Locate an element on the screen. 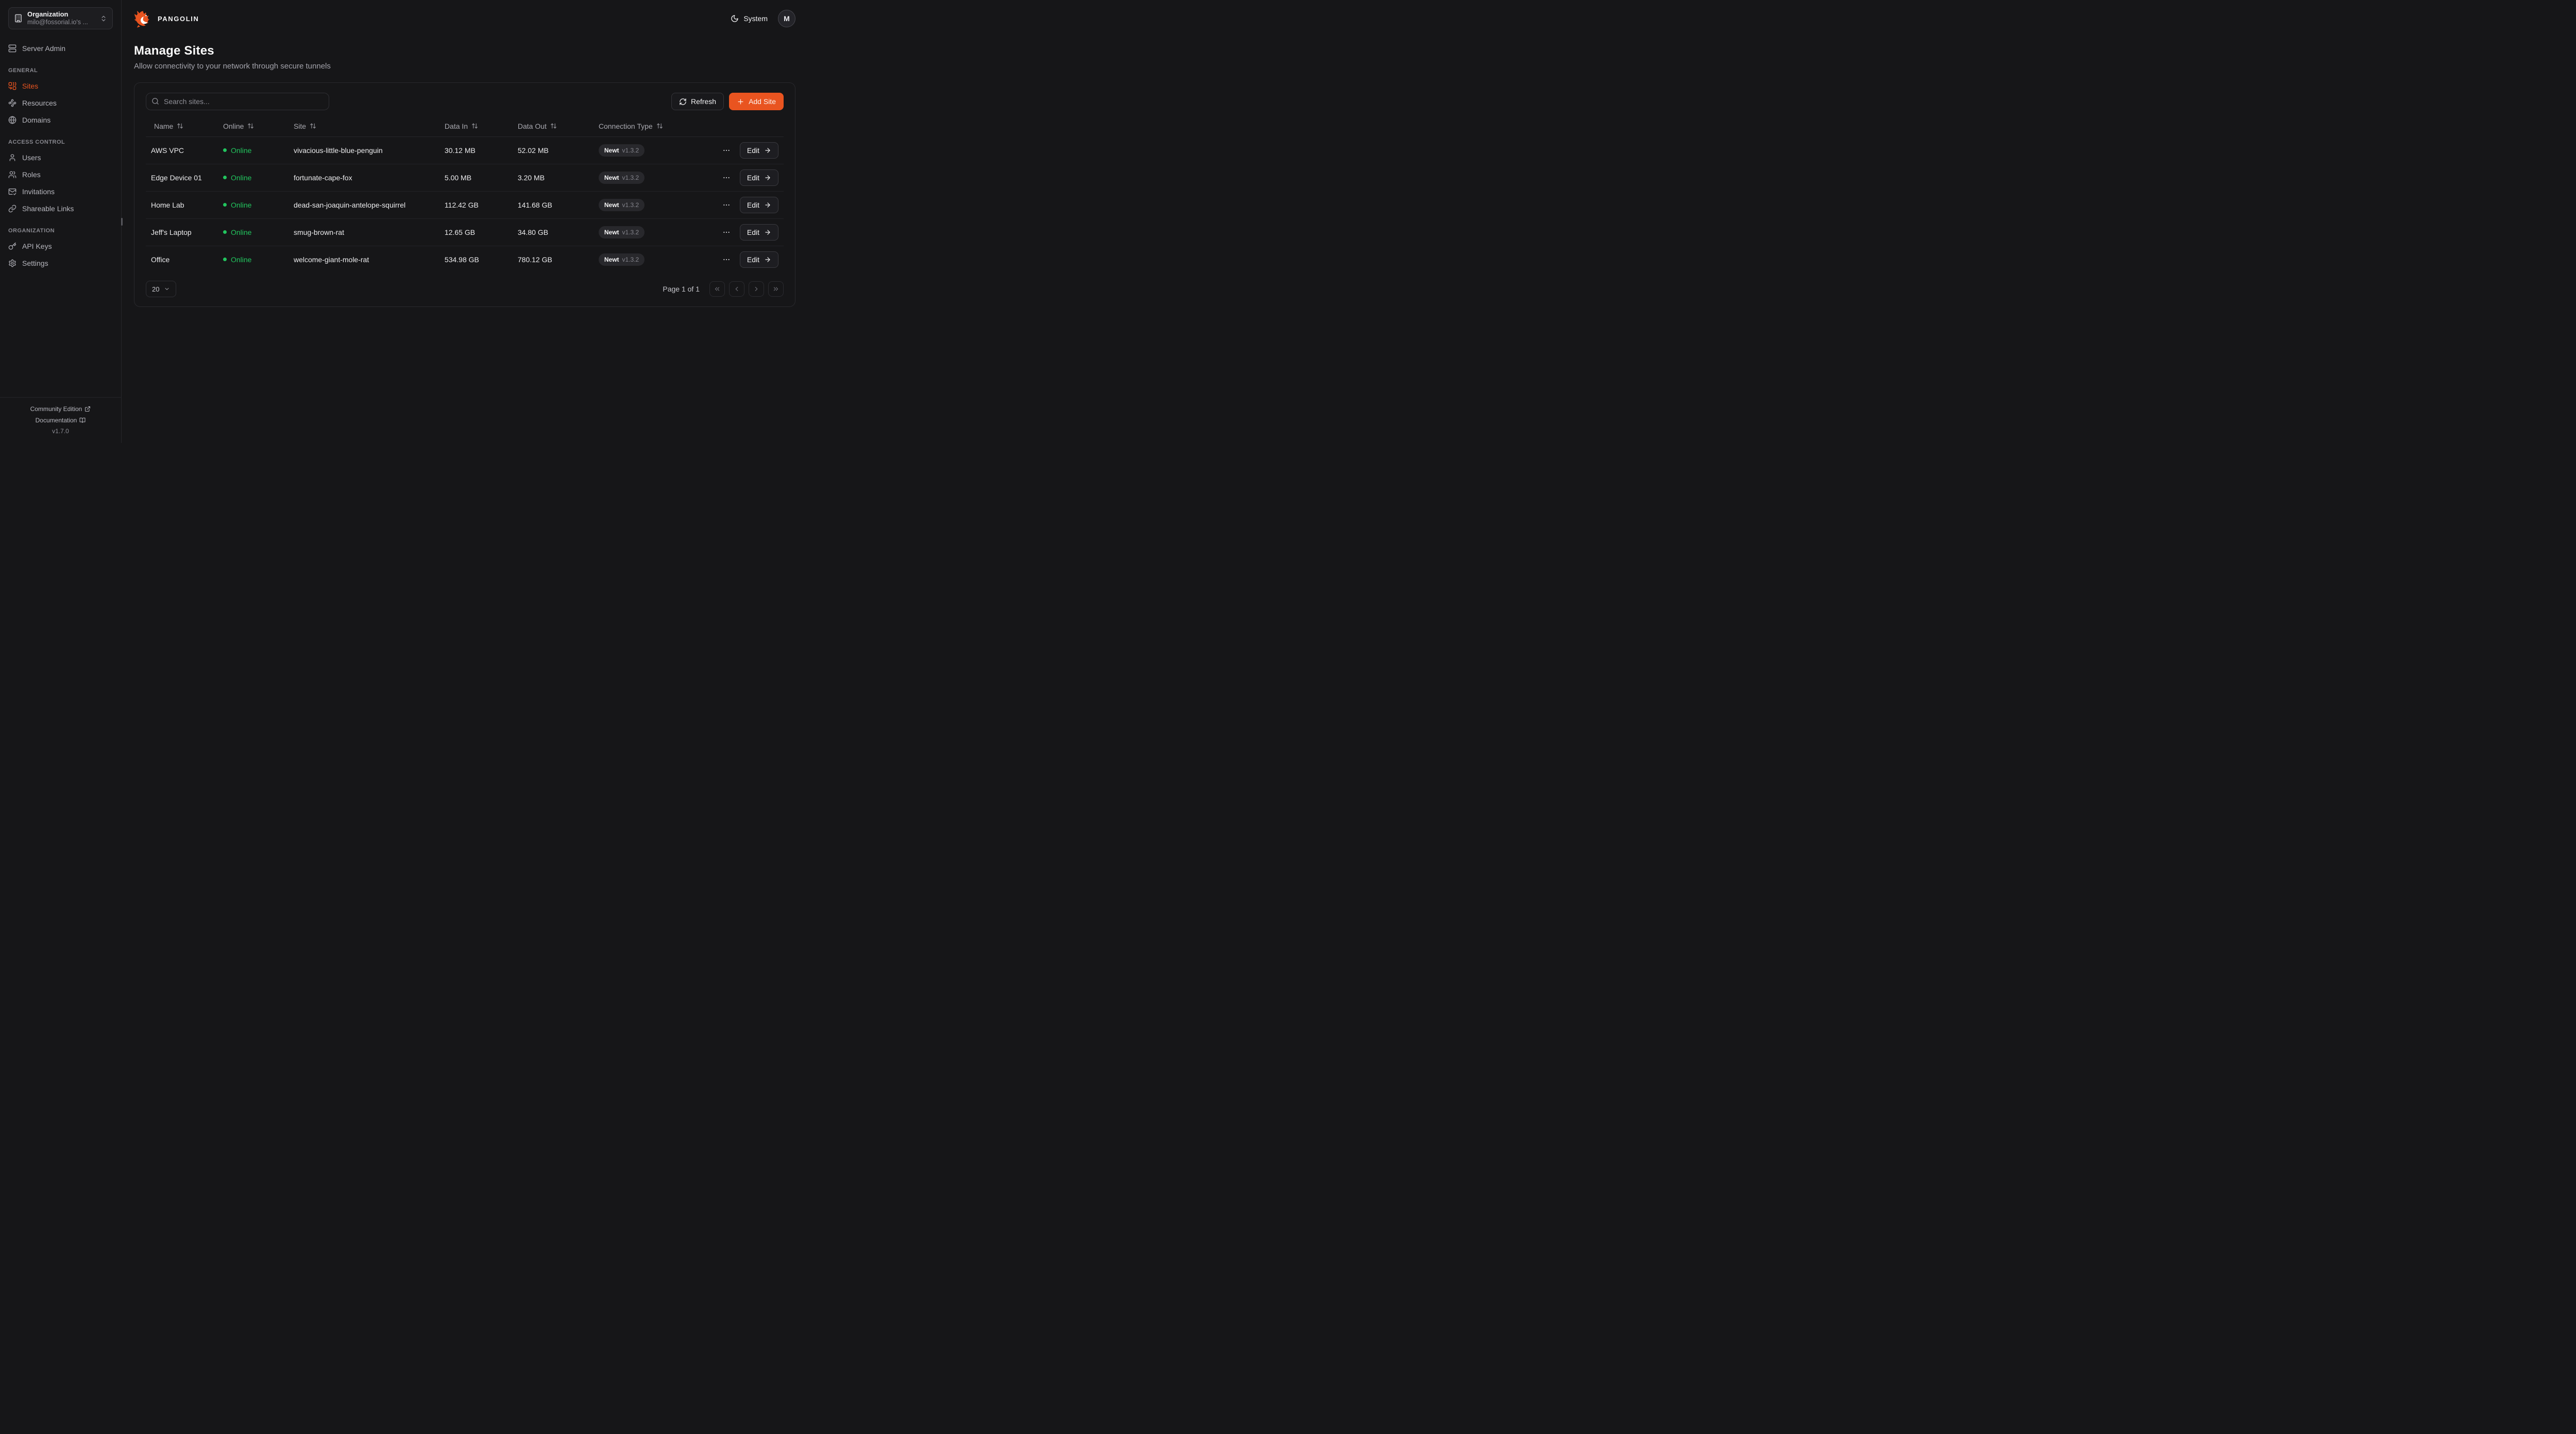  sidebar-item-resources: Resources is located at coordinates (60, 102).